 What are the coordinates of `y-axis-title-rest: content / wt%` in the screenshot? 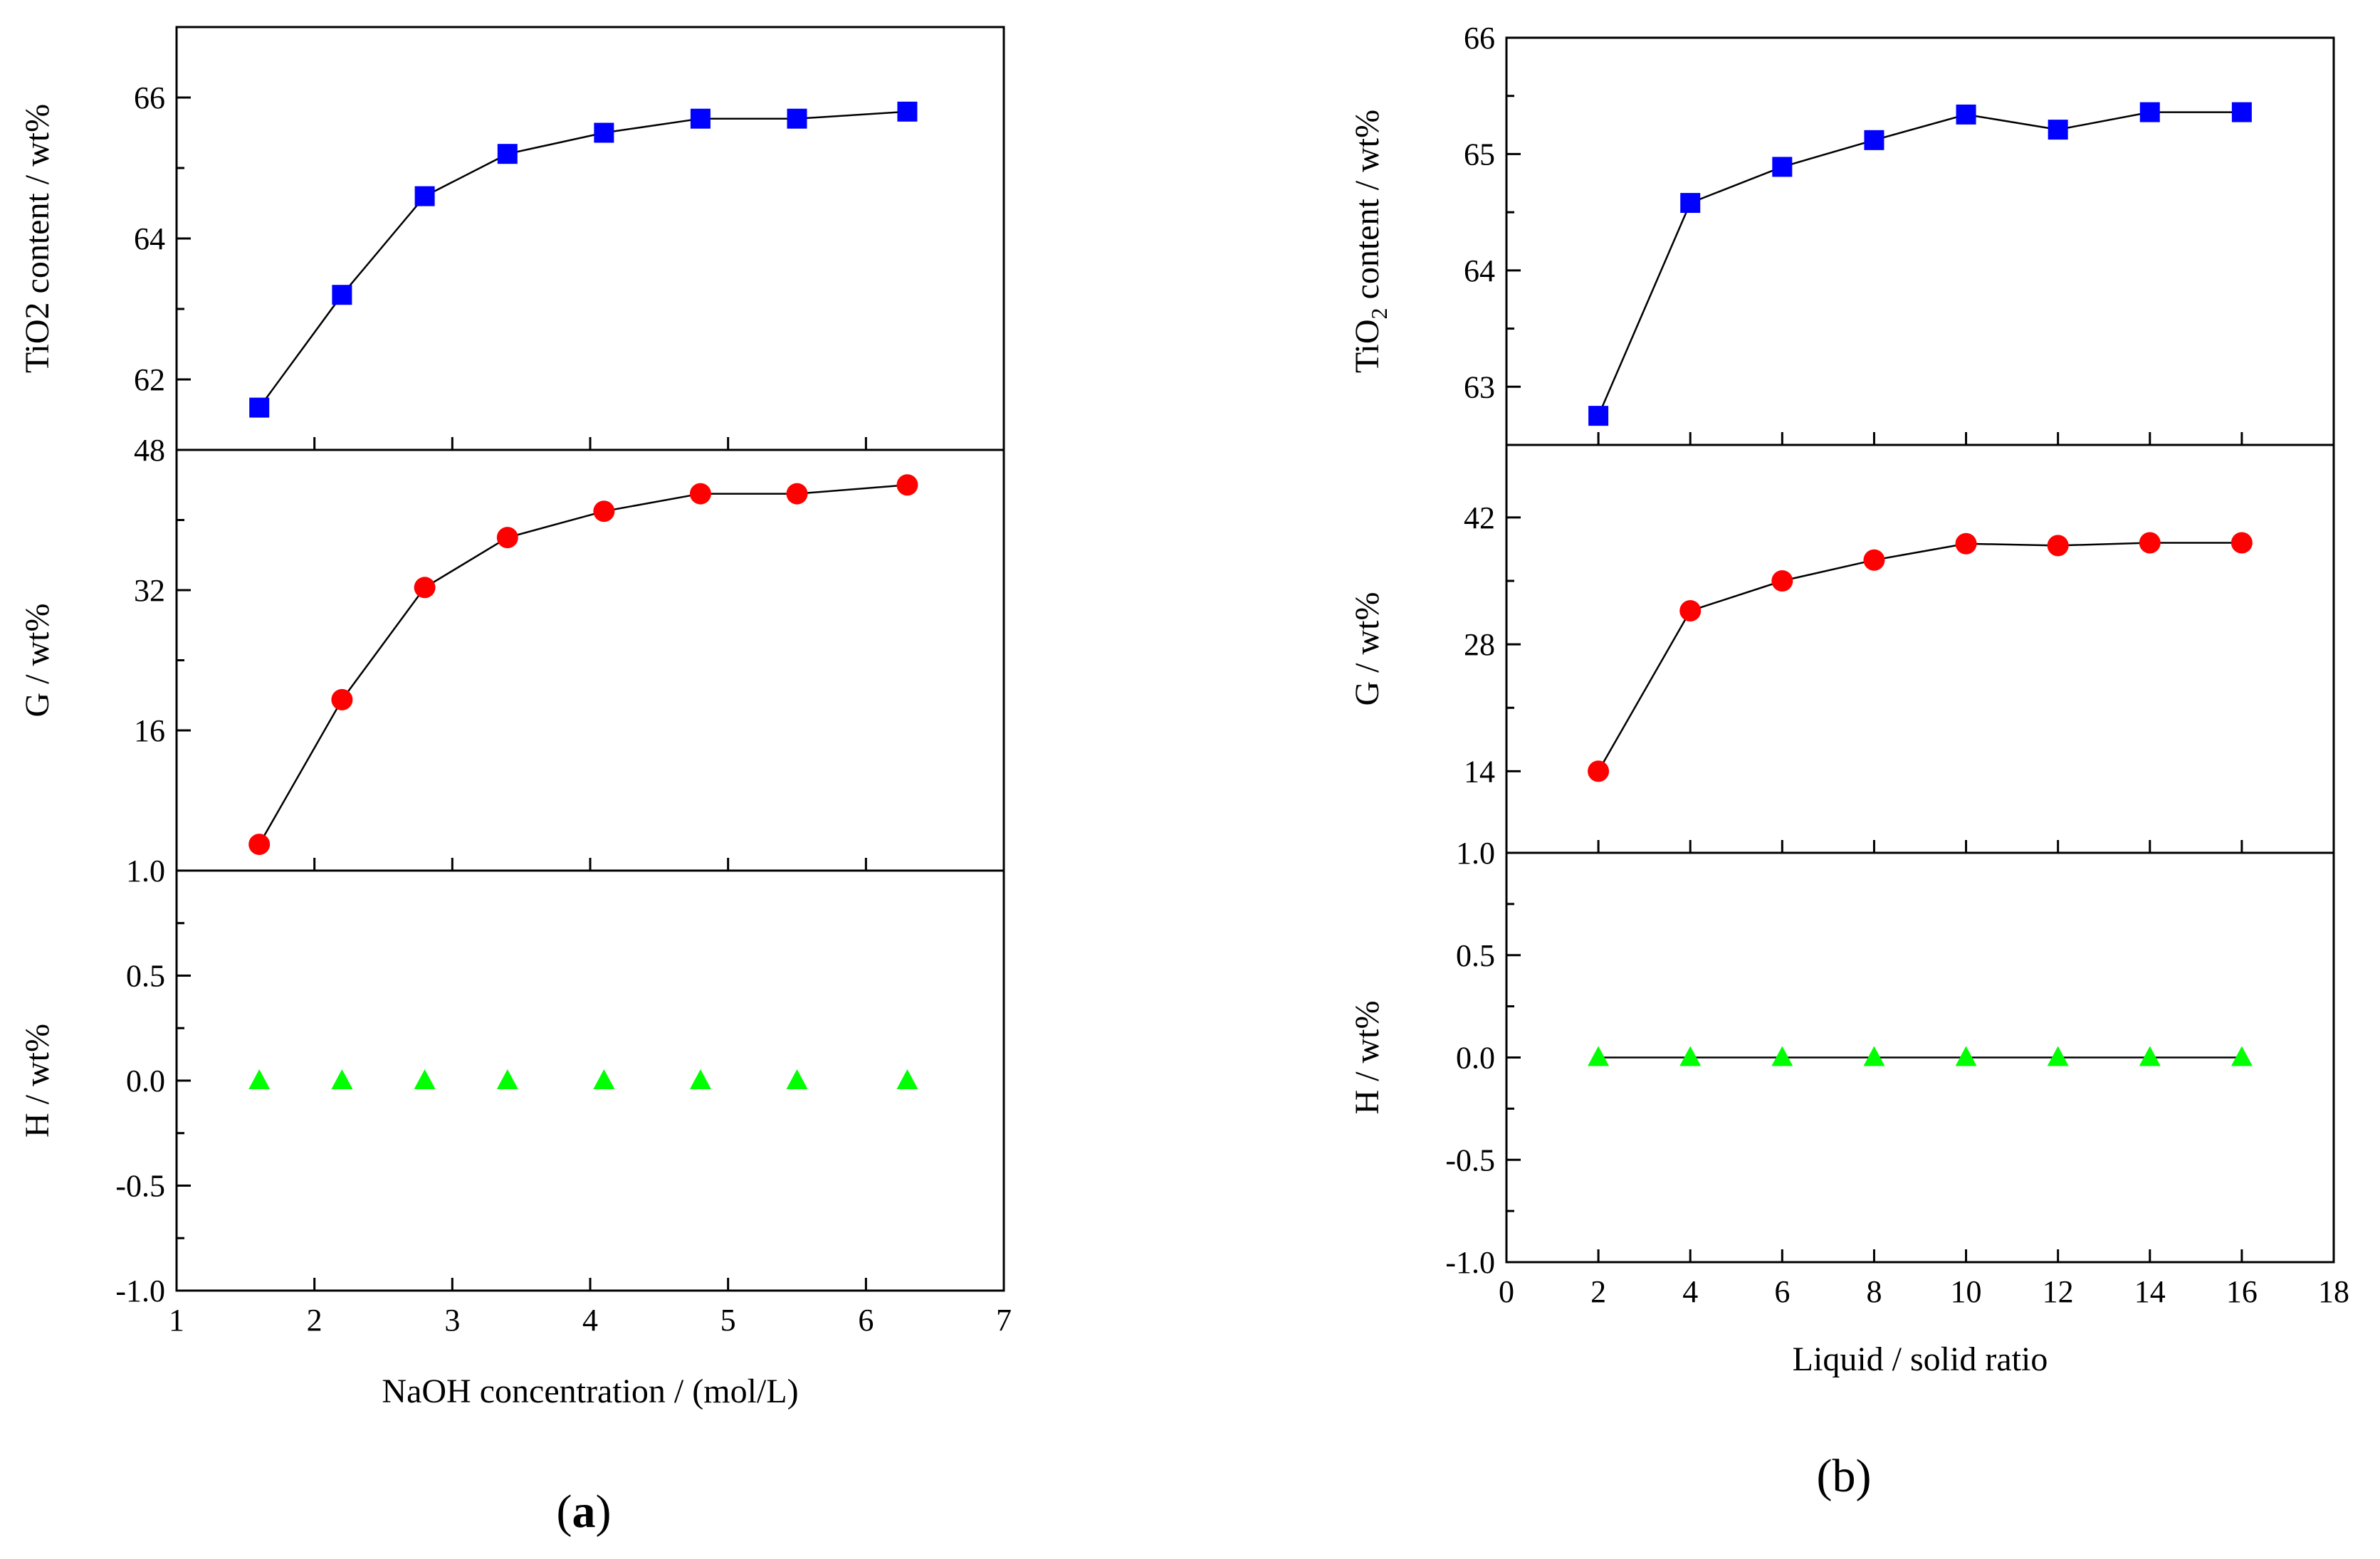 It's located at (1367, 209).